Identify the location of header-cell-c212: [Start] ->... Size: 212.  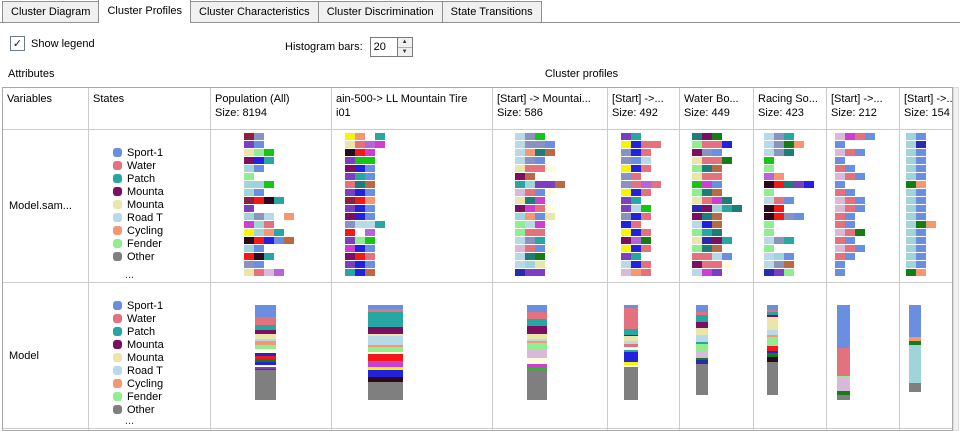
(863, 109).